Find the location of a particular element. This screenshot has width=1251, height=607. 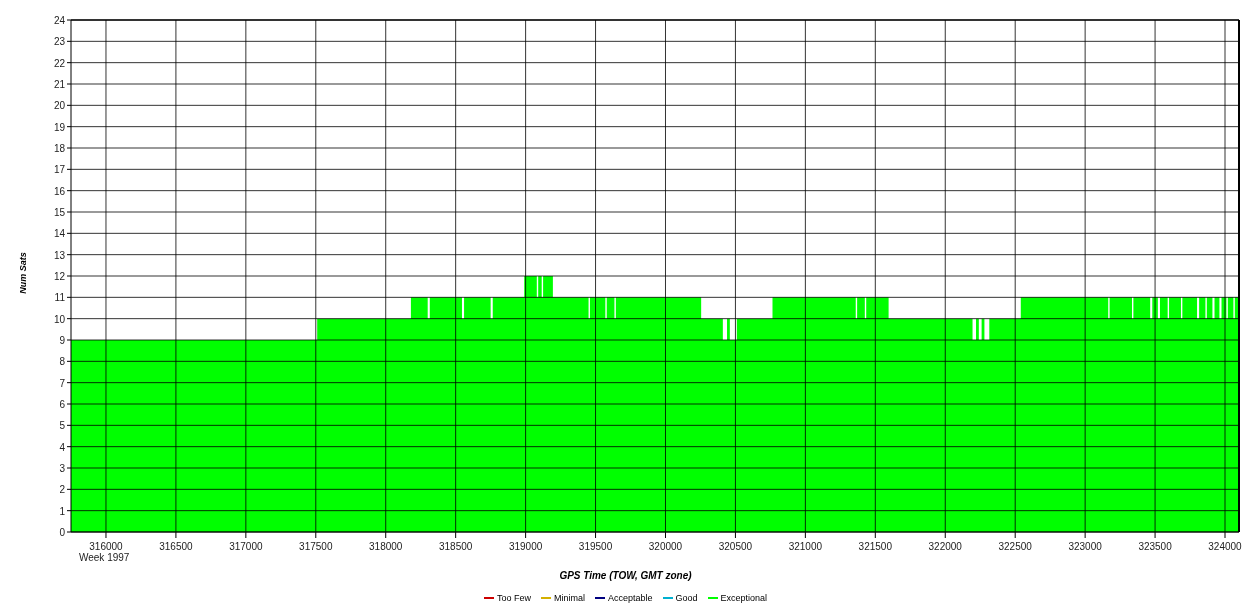

y-tick-label: 14 is located at coordinates (59, 234).